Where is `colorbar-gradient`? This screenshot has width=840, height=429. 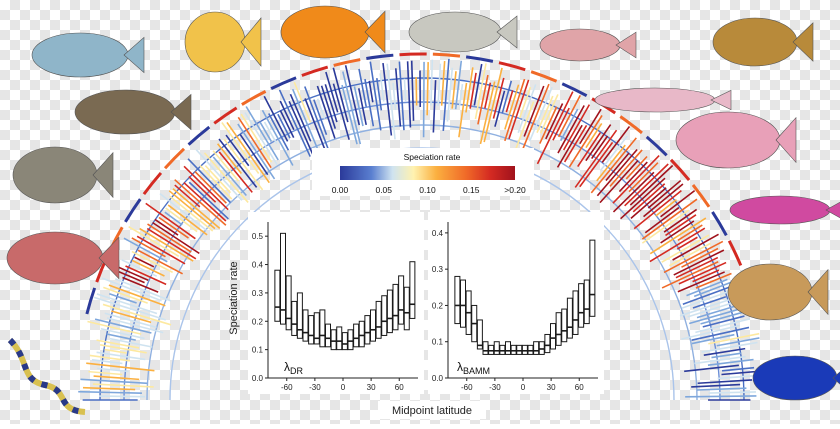
colorbar-gradient is located at coordinates (427, 173).